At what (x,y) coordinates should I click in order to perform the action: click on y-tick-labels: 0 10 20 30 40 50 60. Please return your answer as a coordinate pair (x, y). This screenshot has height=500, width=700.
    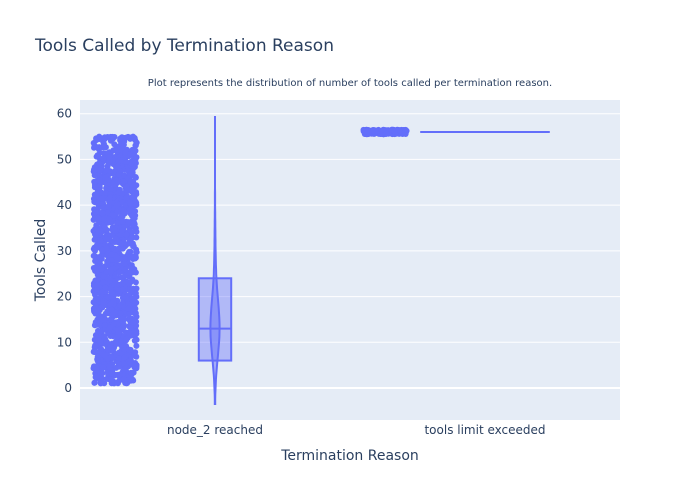
    Looking at the image, I should click on (64, 251).